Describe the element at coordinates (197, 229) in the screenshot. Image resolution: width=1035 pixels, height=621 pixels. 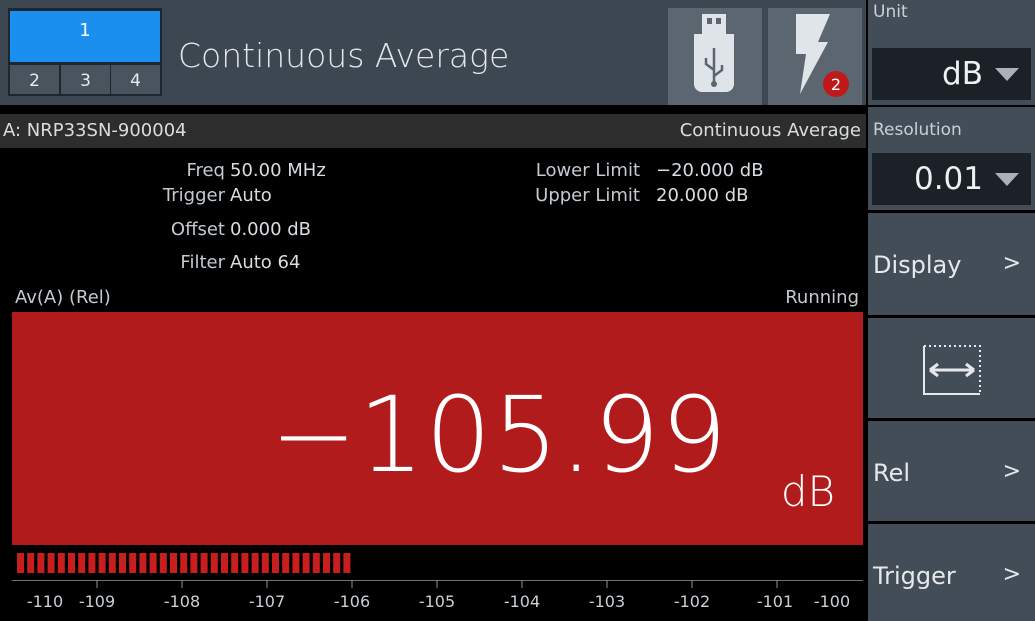
I see `setting-label: Offset` at that location.